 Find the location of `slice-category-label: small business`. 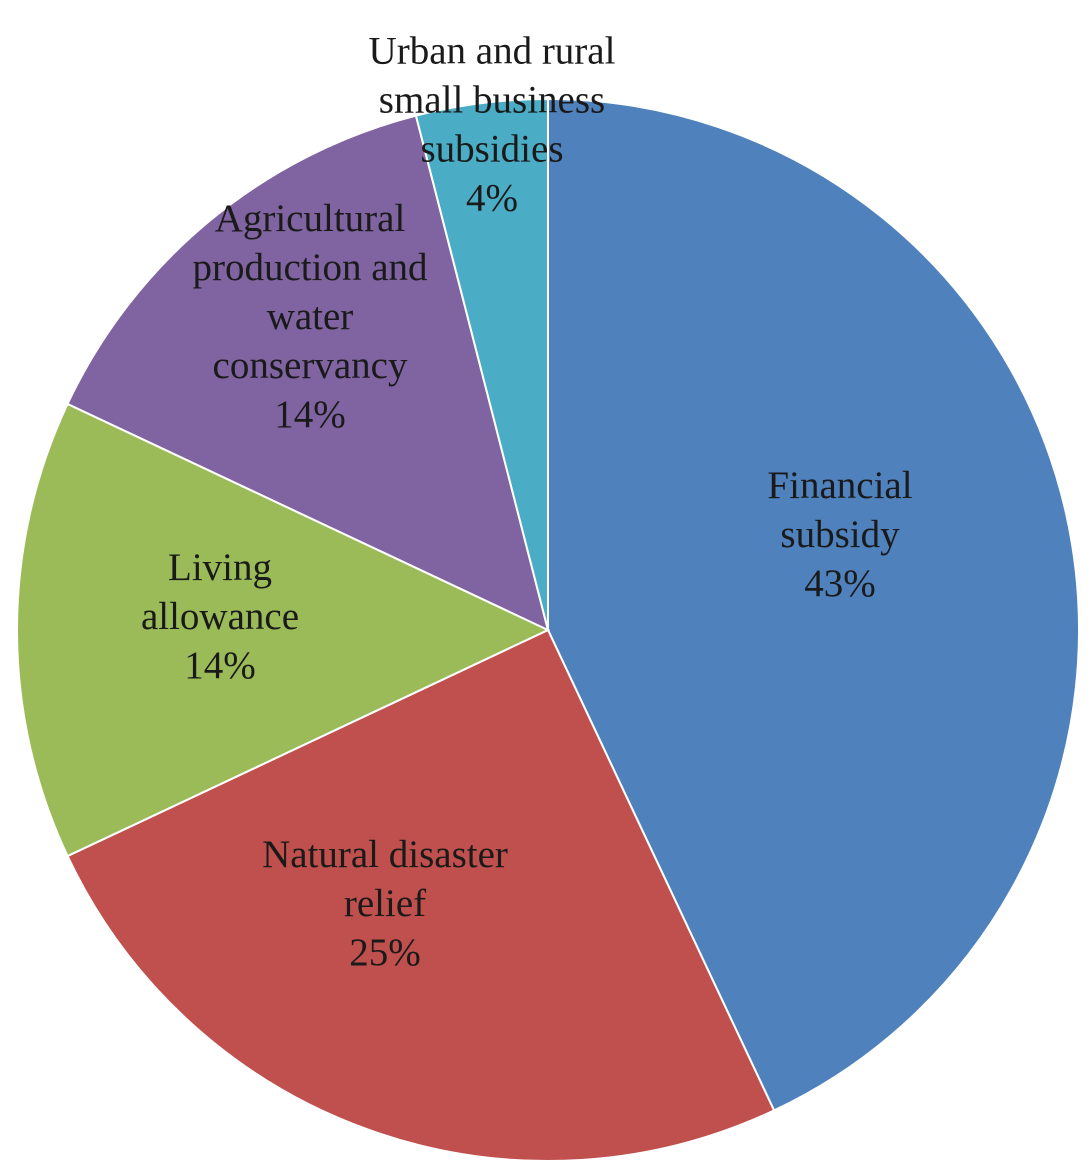

slice-category-label: small business is located at coordinates (492, 99).